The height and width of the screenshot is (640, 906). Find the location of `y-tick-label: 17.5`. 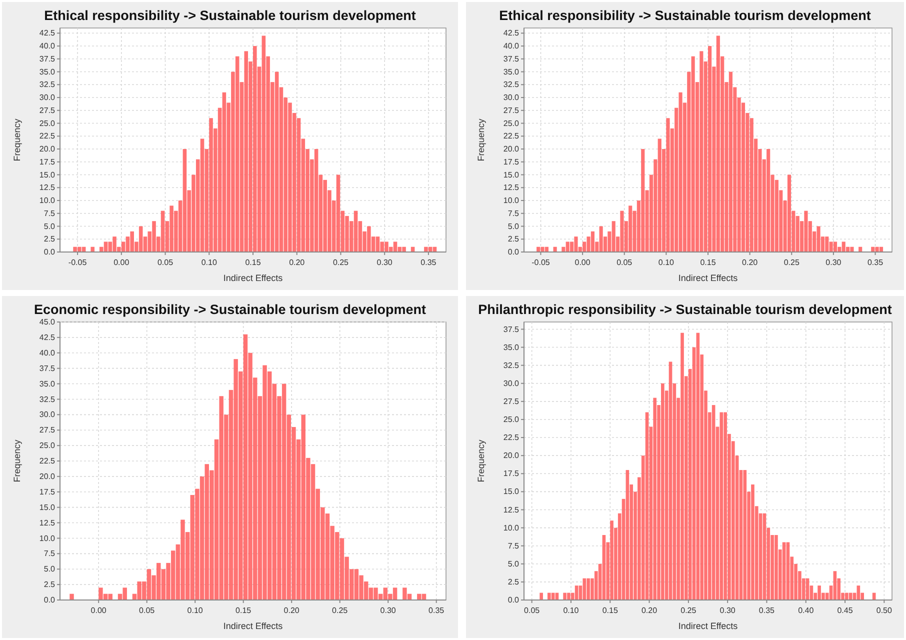

y-tick-label: 17.5 is located at coordinates (511, 161).